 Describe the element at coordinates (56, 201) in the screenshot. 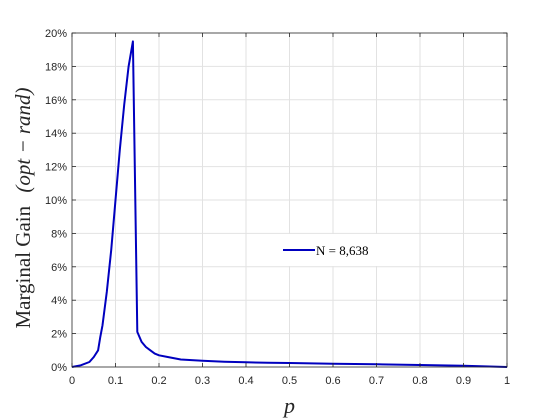

I see `y-tick-label: 10%` at that location.